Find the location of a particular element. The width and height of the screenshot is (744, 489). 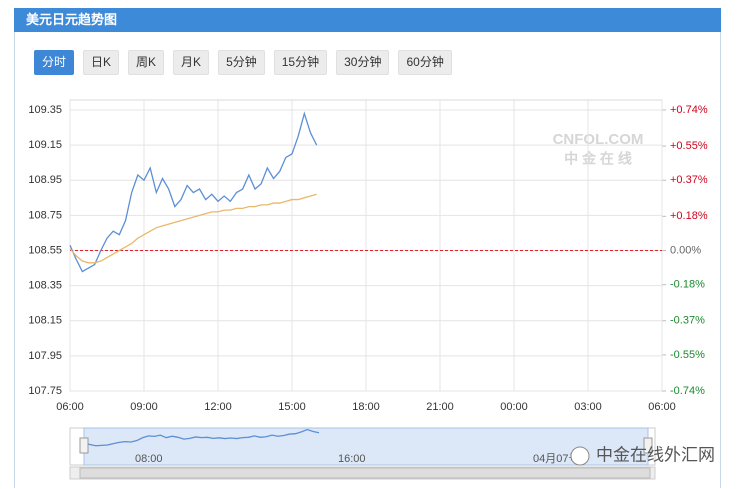

y-tick-label: 108.35 is located at coordinates (45, 286).